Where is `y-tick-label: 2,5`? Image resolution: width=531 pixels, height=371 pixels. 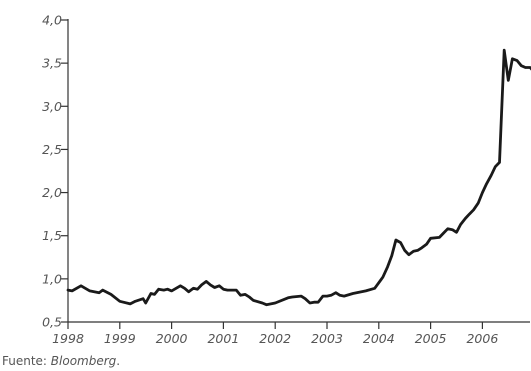
y-tick-label: 2,5 is located at coordinates (52, 149).